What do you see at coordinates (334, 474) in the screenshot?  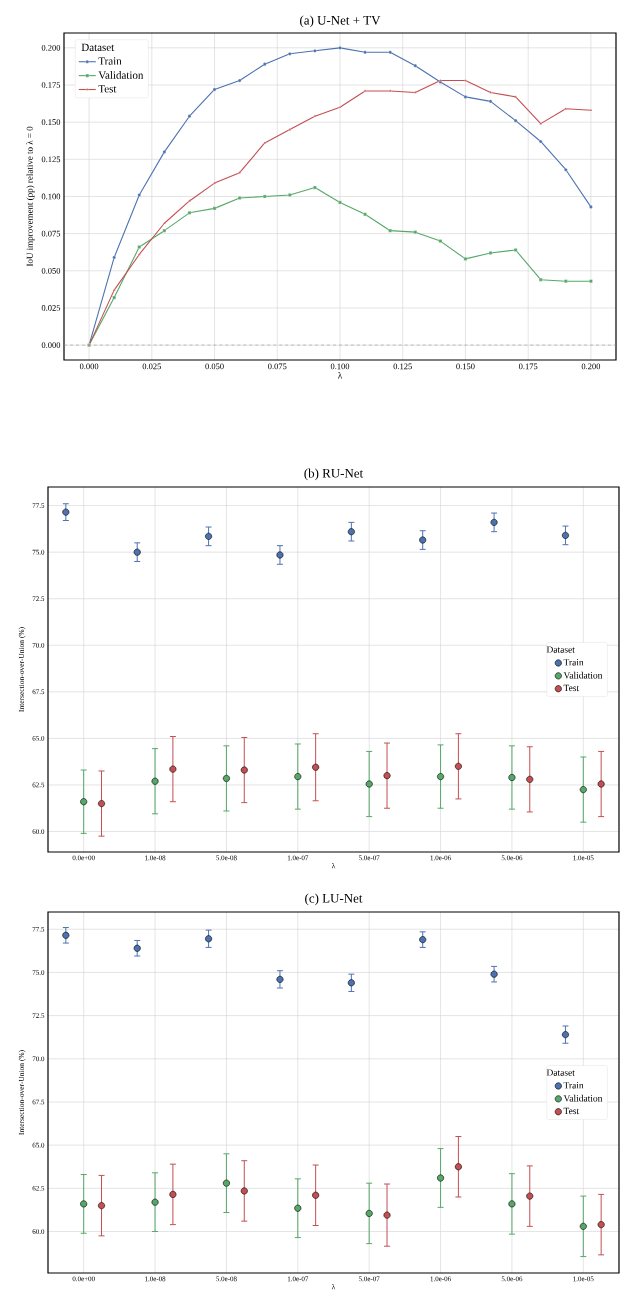 I see `chart-title: (b) RU-Net` at bounding box center [334, 474].